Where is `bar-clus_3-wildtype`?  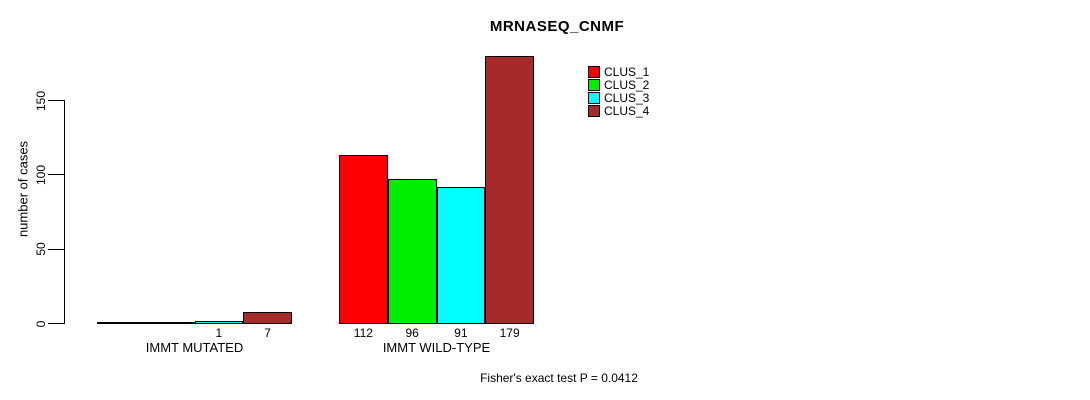 bar-clus_3-wildtype is located at coordinates (461, 255).